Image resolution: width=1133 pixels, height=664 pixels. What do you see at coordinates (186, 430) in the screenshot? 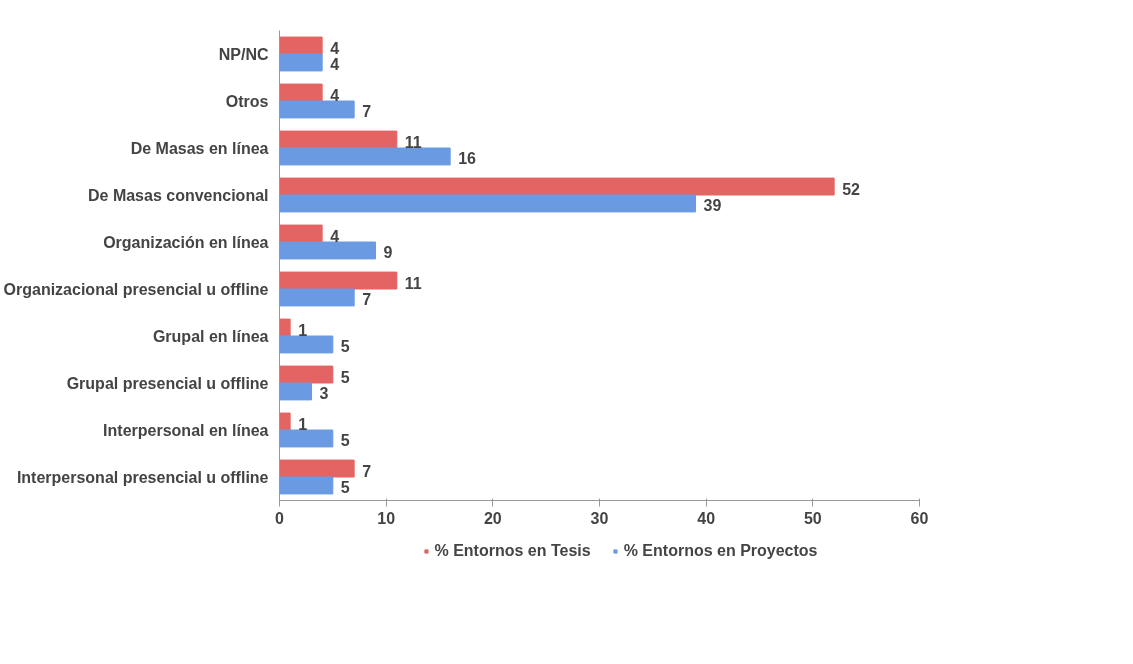
I see `y-tick-label: Interpersonal en línea` at bounding box center [186, 430].